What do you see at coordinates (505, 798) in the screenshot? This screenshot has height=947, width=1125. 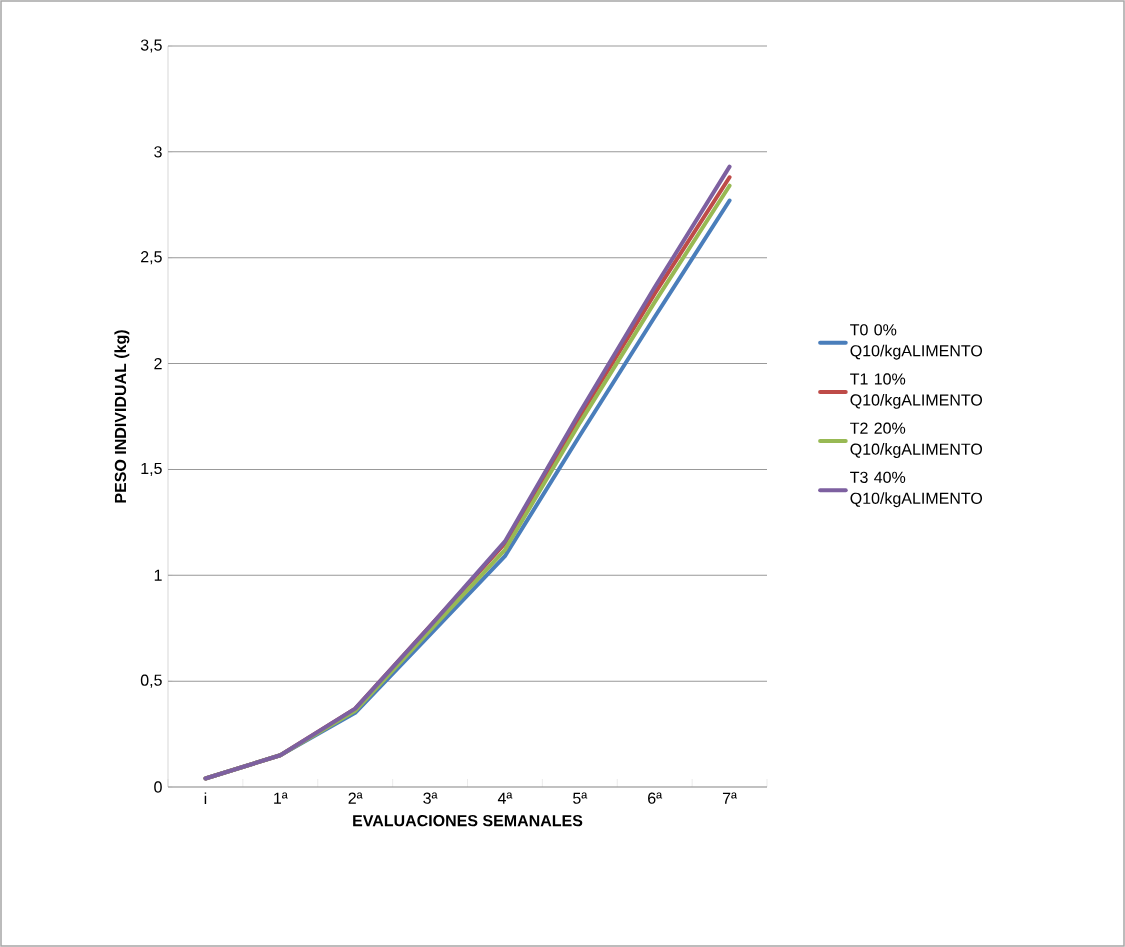 I see `x-tick-label: 4ª` at bounding box center [505, 798].